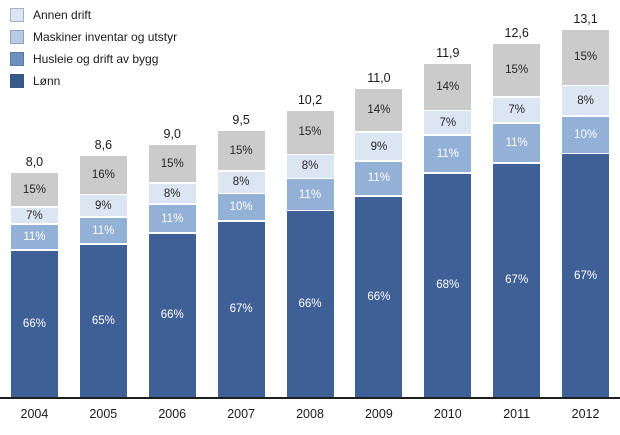  What do you see at coordinates (517, 414) in the screenshot?
I see `x-axis-label: 2011` at bounding box center [517, 414].